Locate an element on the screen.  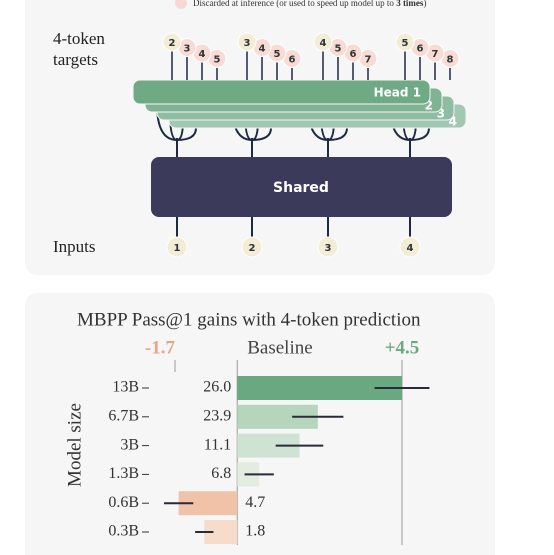
head is located at coordinates (281, 92).